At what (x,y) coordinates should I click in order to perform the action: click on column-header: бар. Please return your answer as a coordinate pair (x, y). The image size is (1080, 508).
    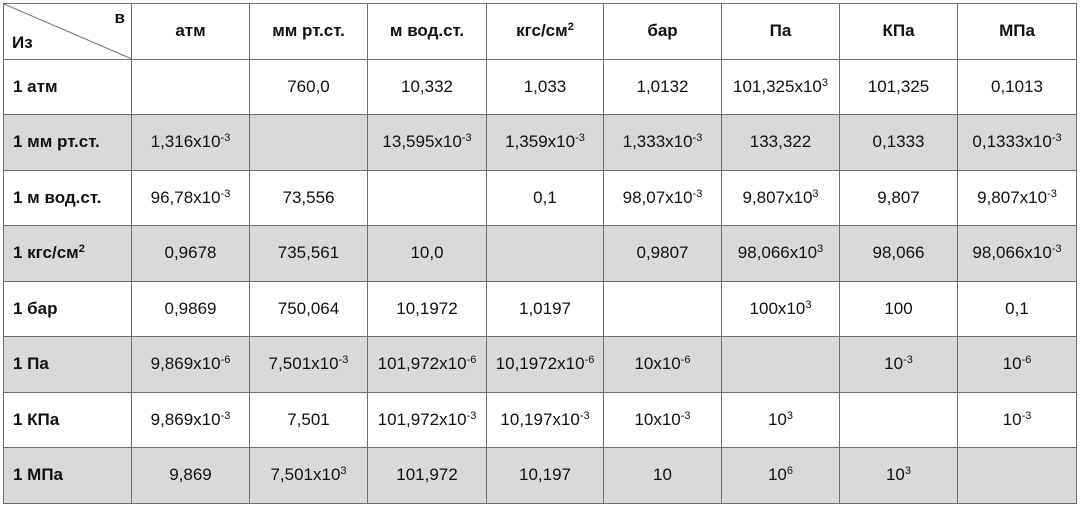
    Looking at the image, I should click on (662, 31).